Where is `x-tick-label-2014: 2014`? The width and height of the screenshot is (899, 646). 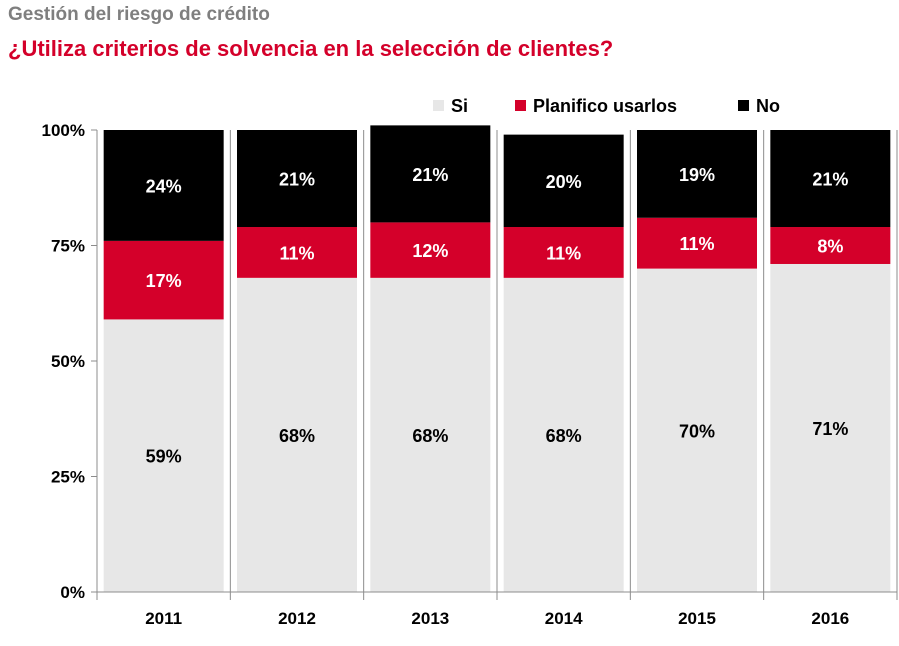
x-tick-label-2014: 2014 is located at coordinates (564, 618).